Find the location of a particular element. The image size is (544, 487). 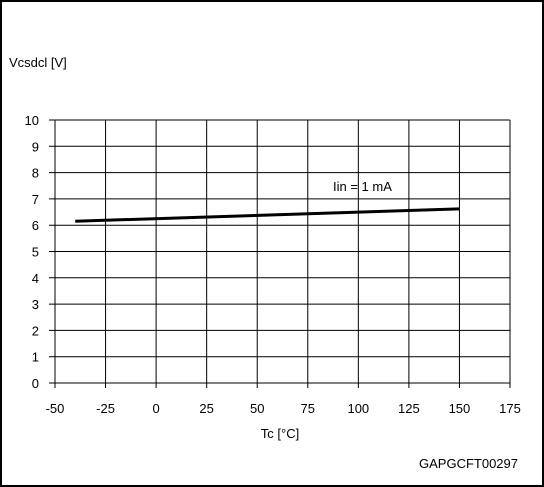

series-group is located at coordinates (267, 215).